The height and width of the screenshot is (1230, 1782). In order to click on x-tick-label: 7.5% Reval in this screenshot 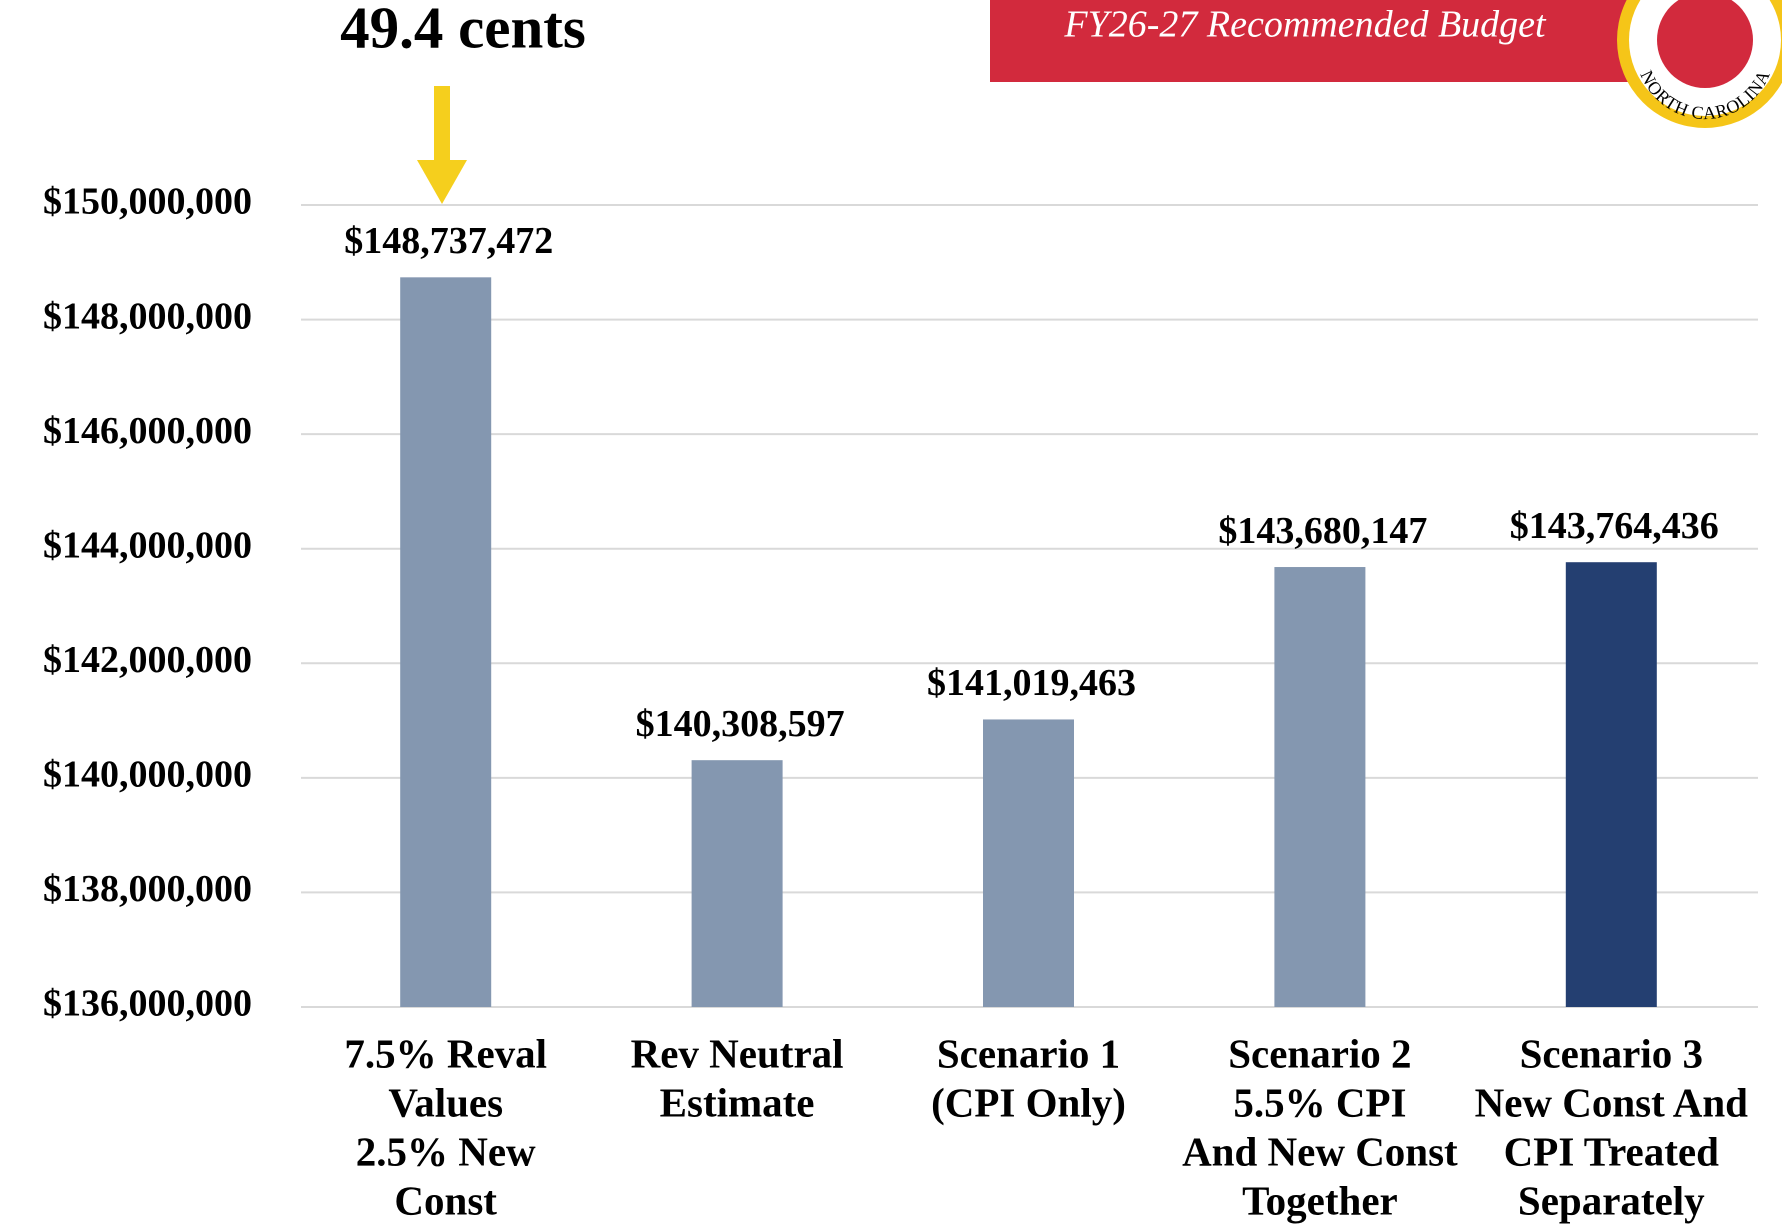, I will do `click(445, 1053)`.